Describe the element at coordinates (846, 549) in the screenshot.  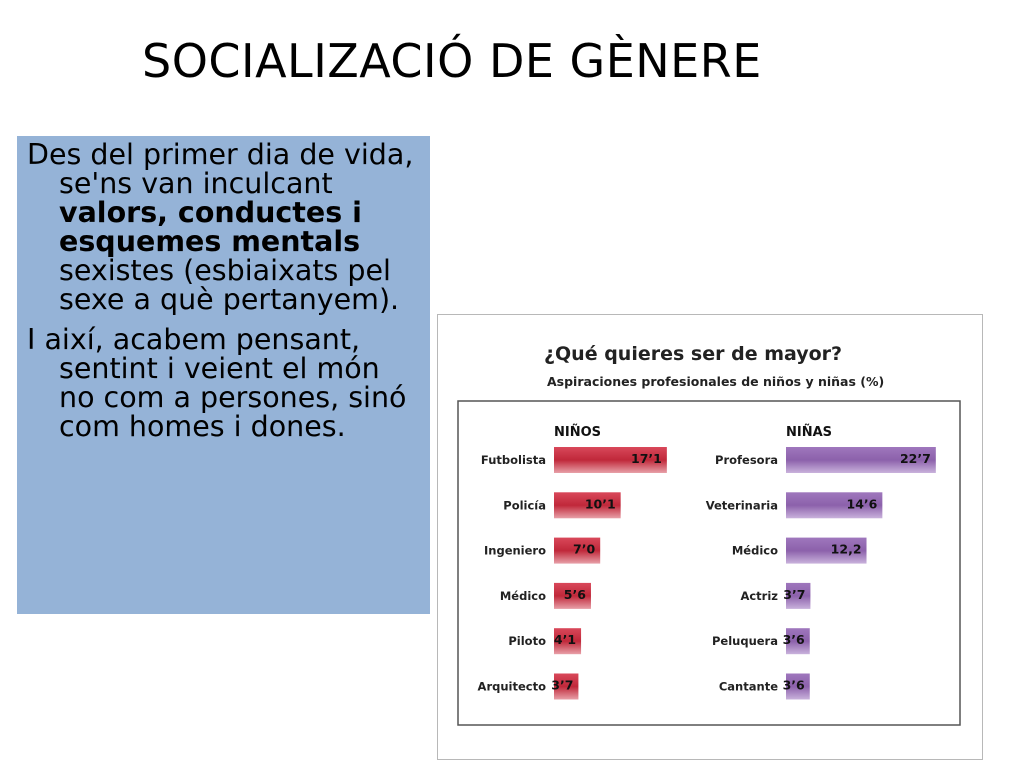
I see `value-label-girls: 12,2` at that location.